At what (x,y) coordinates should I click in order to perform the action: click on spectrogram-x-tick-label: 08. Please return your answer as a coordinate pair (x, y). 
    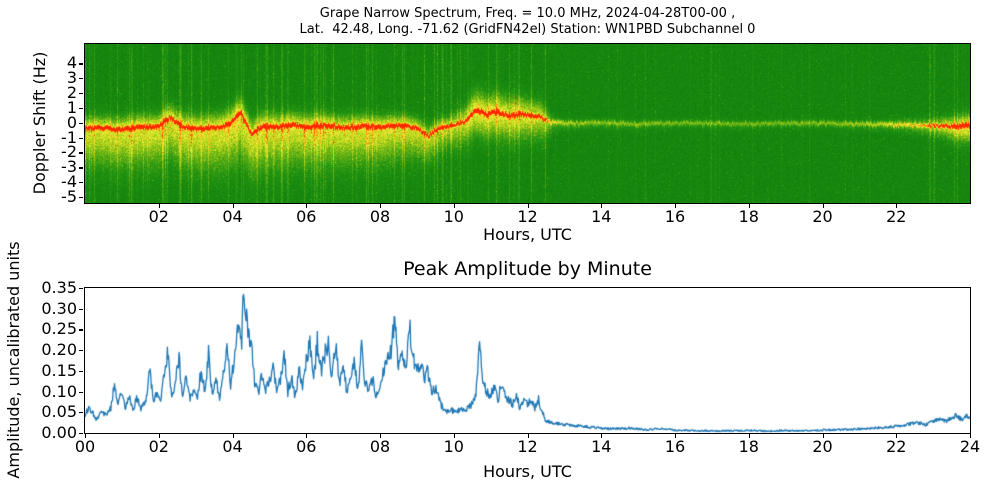
    Looking at the image, I should click on (380, 216).